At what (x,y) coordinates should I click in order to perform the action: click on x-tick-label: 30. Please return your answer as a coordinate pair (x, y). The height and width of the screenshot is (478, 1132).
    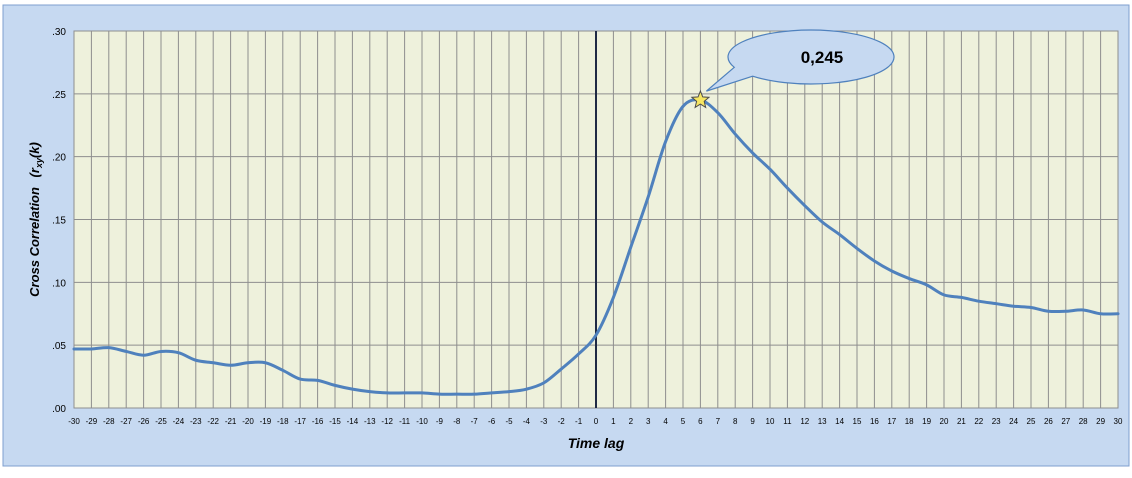
    Looking at the image, I should click on (1118, 421).